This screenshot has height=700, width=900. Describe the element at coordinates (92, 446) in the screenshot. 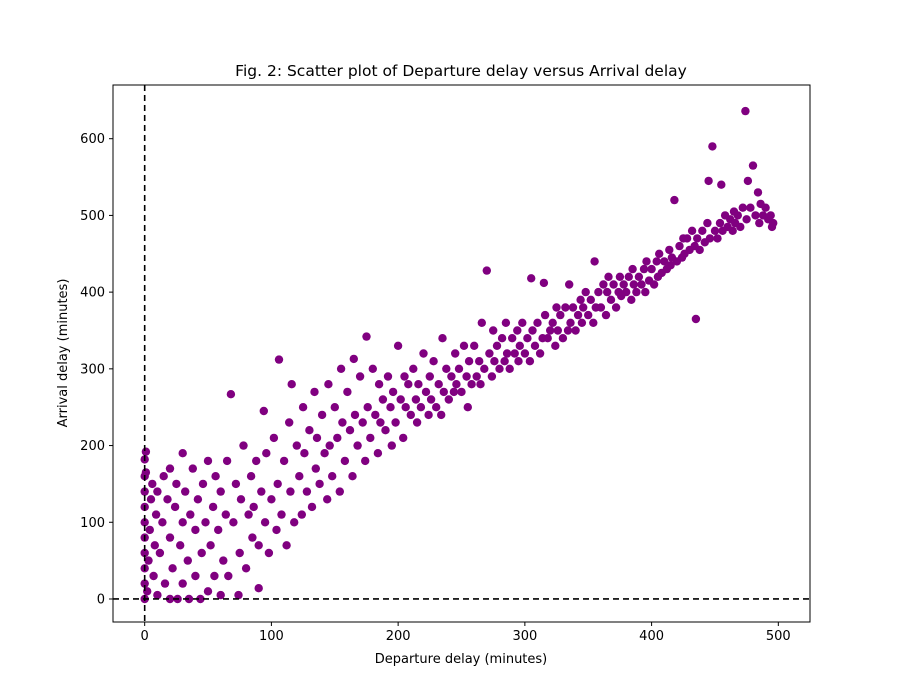

I see `y-tick-label: 200` at that location.